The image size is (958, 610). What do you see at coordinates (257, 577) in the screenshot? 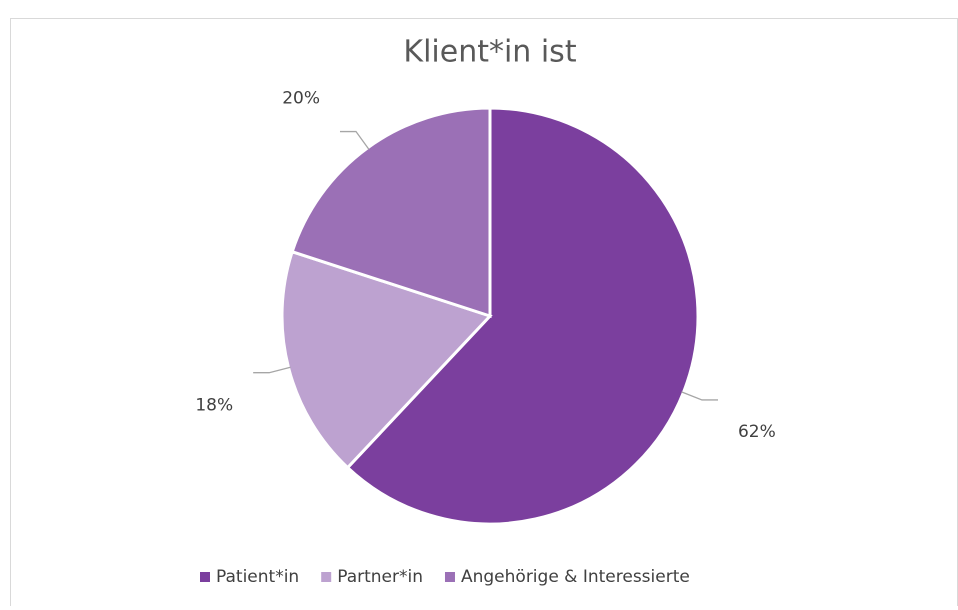
I see `legend-label: Patient*in` at bounding box center [257, 577].